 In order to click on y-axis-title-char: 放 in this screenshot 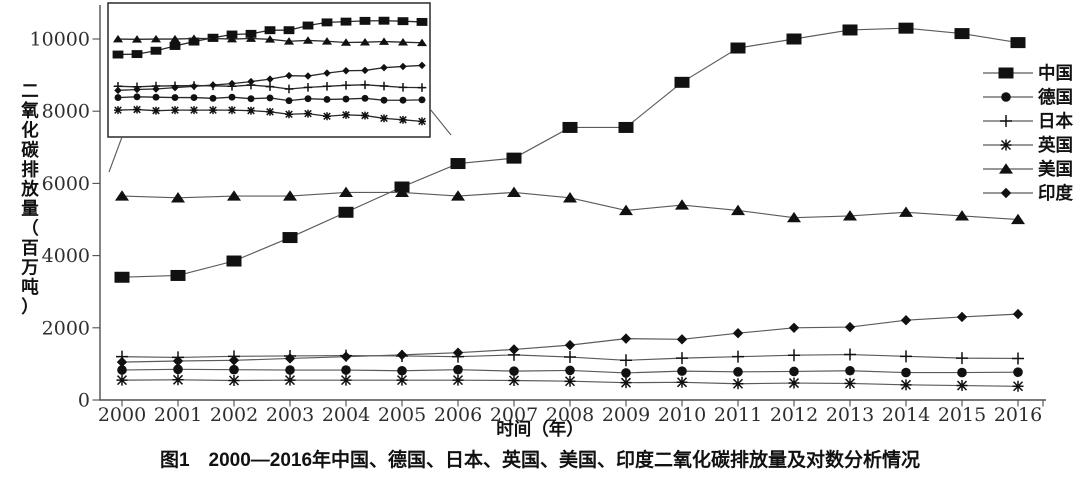, I will do `click(29, 189)`.